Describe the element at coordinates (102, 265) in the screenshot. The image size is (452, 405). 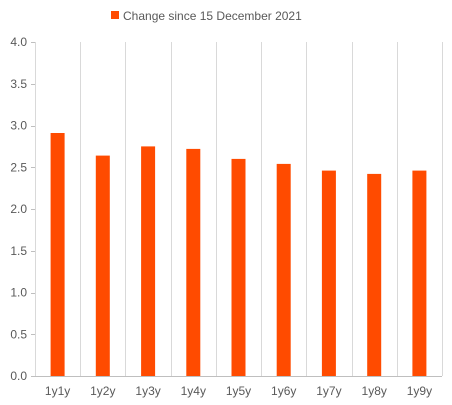
I see `bar-1y2y` at that location.